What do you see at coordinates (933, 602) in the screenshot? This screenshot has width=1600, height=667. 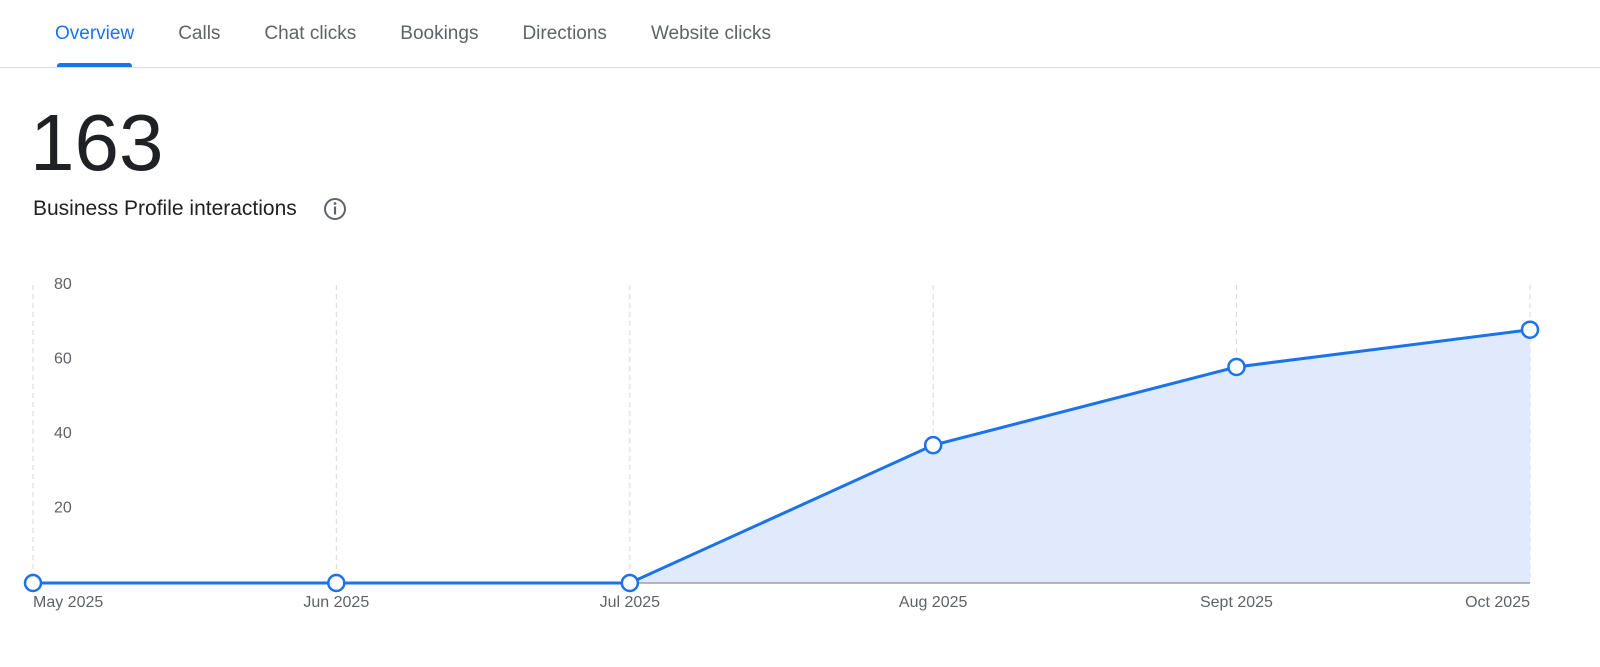 I see `x-tick-label: Aug 2025` at bounding box center [933, 602].